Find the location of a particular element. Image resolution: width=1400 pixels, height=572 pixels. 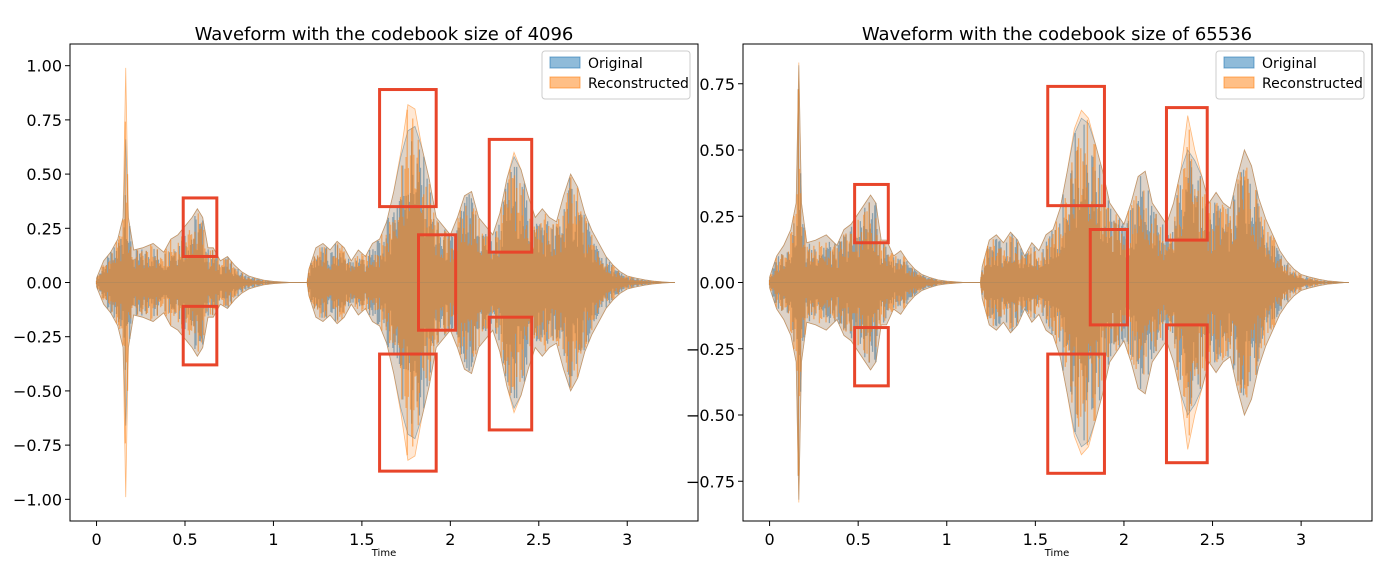

y-tick-label: −1.00 is located at coordinates (37, 499).